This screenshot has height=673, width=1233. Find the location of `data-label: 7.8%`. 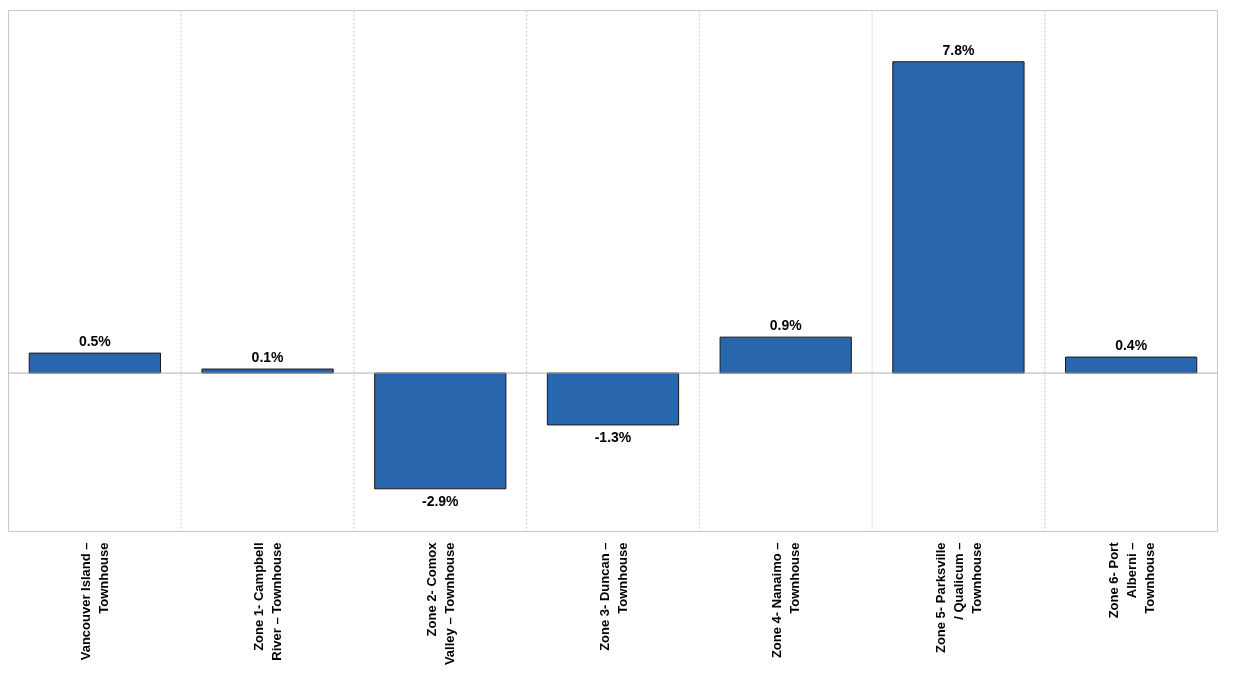

data-label: 7.8% is located at coordinates (958, 49).